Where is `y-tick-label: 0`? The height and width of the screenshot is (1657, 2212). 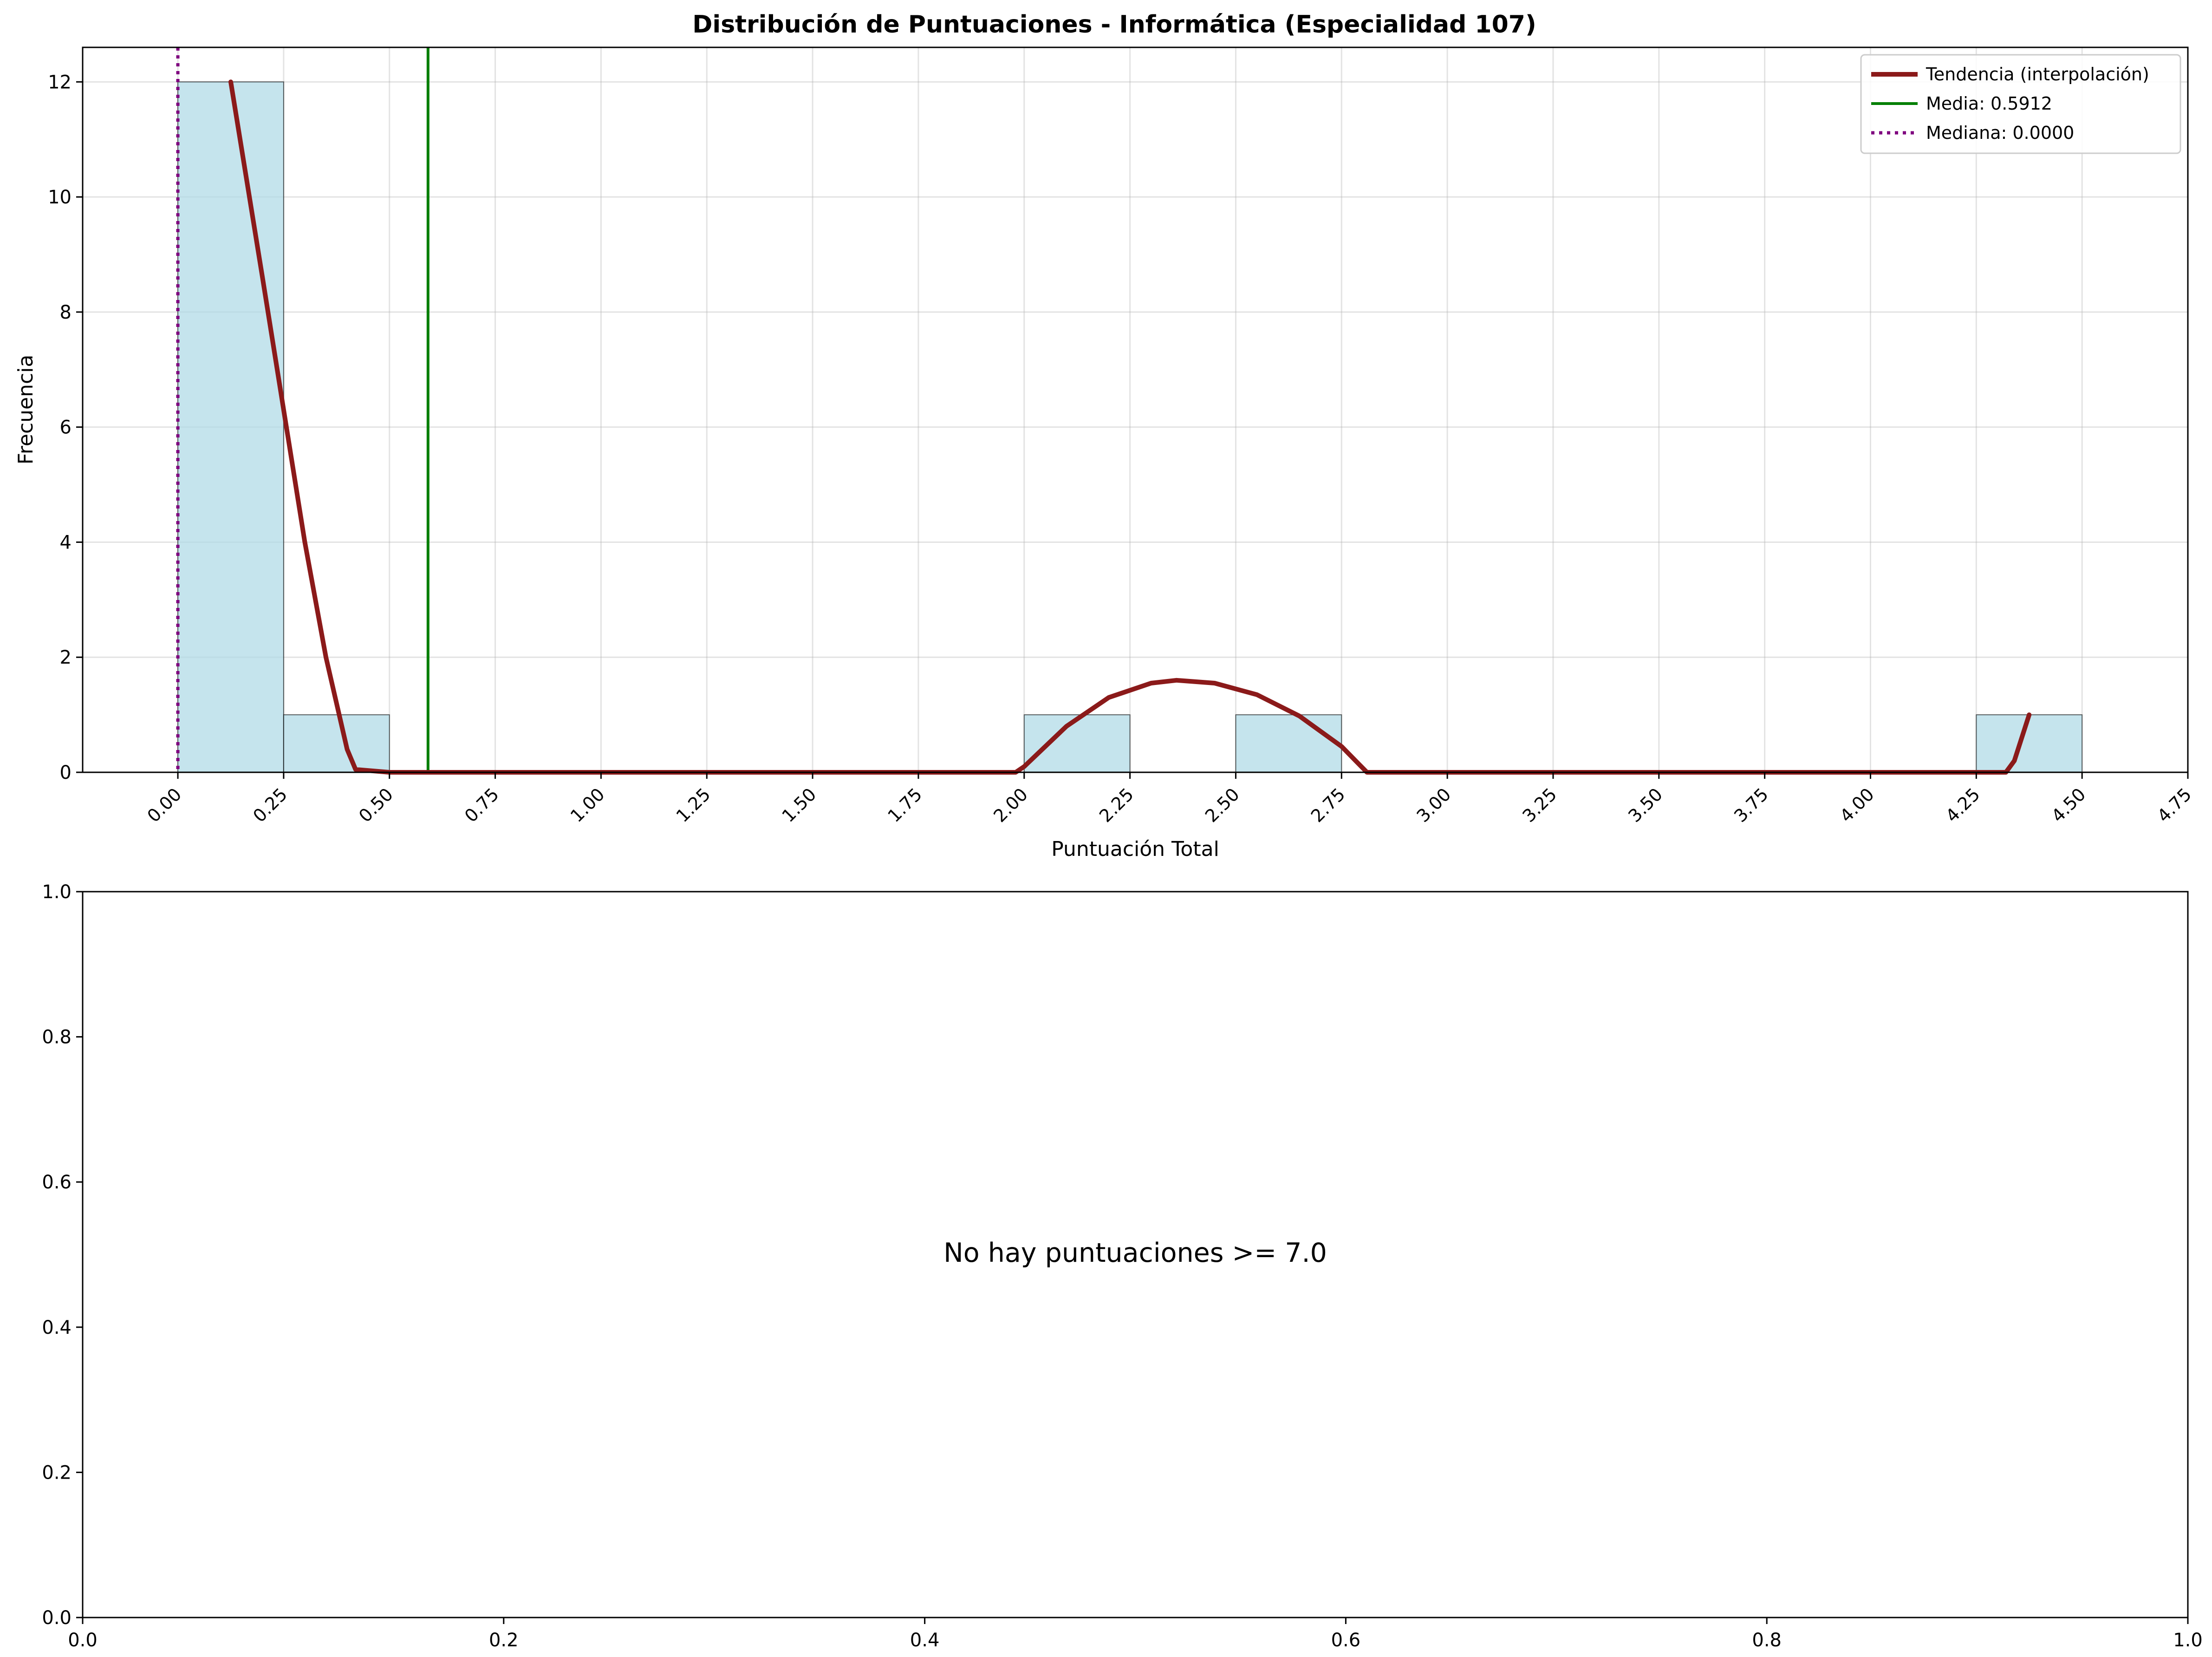
y-tick-label: 0 is located at coordinates (66, 772).